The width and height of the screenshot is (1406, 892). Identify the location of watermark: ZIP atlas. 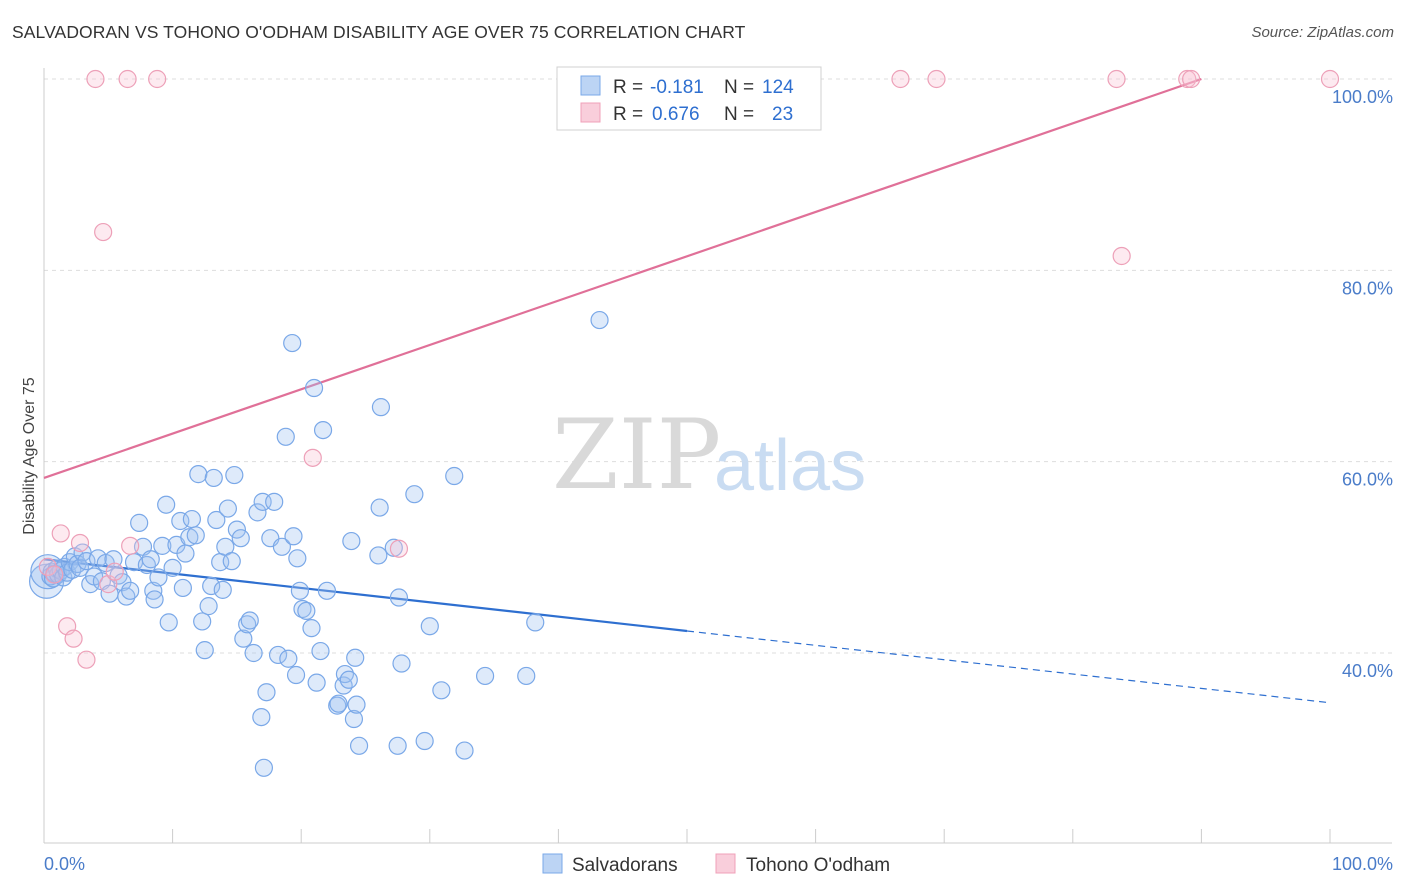
(709, 455).